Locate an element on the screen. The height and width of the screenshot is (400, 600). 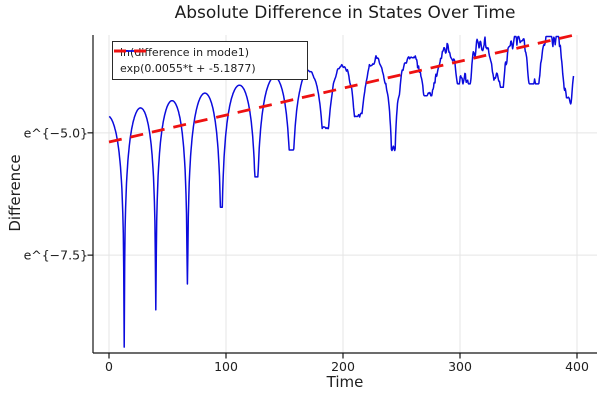
legend-label-ln-difference: ln(difference in mode1) is located at coordinates (185, 52).